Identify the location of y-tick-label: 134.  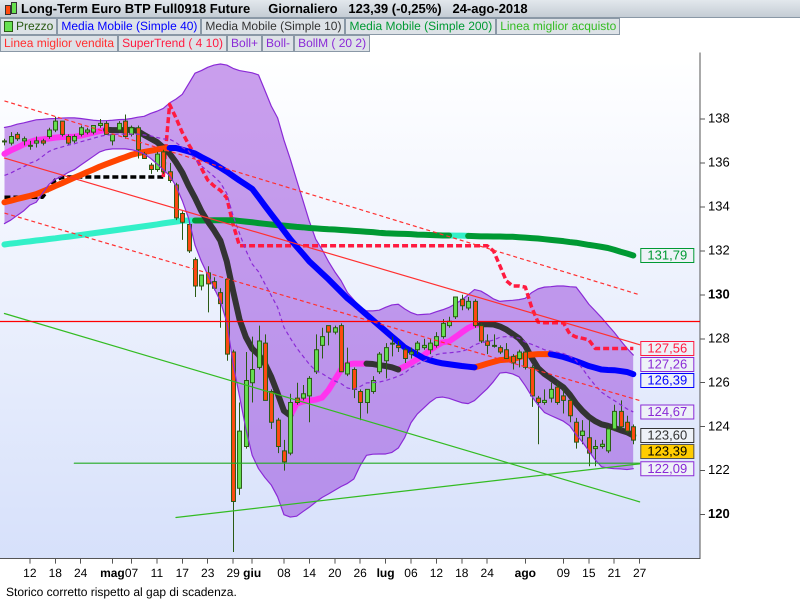
(719, 206).